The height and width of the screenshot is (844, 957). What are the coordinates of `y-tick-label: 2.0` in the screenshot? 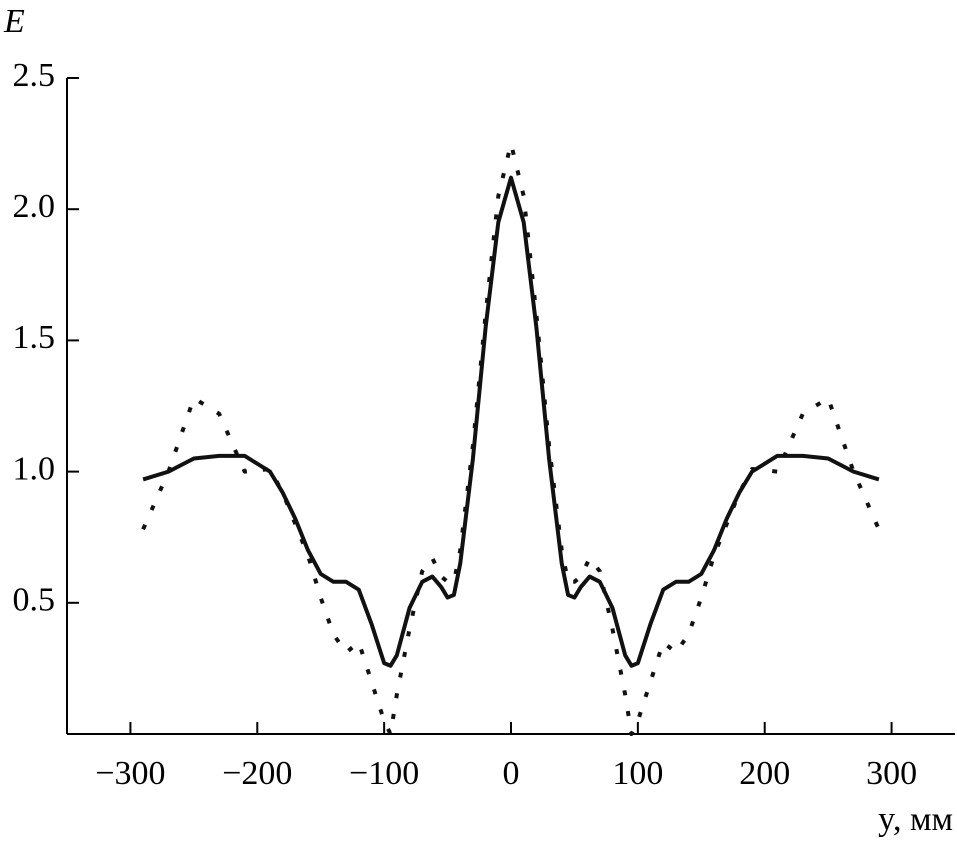 It's located at (34, 206).